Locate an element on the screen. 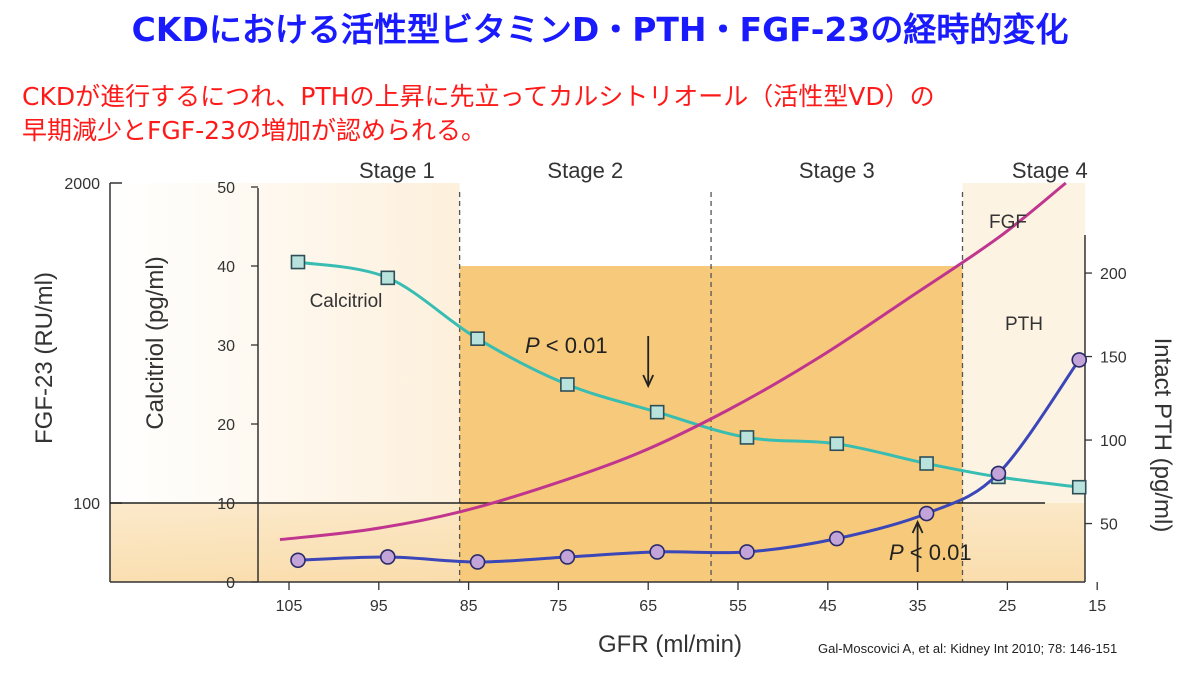  fgf23-tick-label: 100 is located at coordinates (86, 504).